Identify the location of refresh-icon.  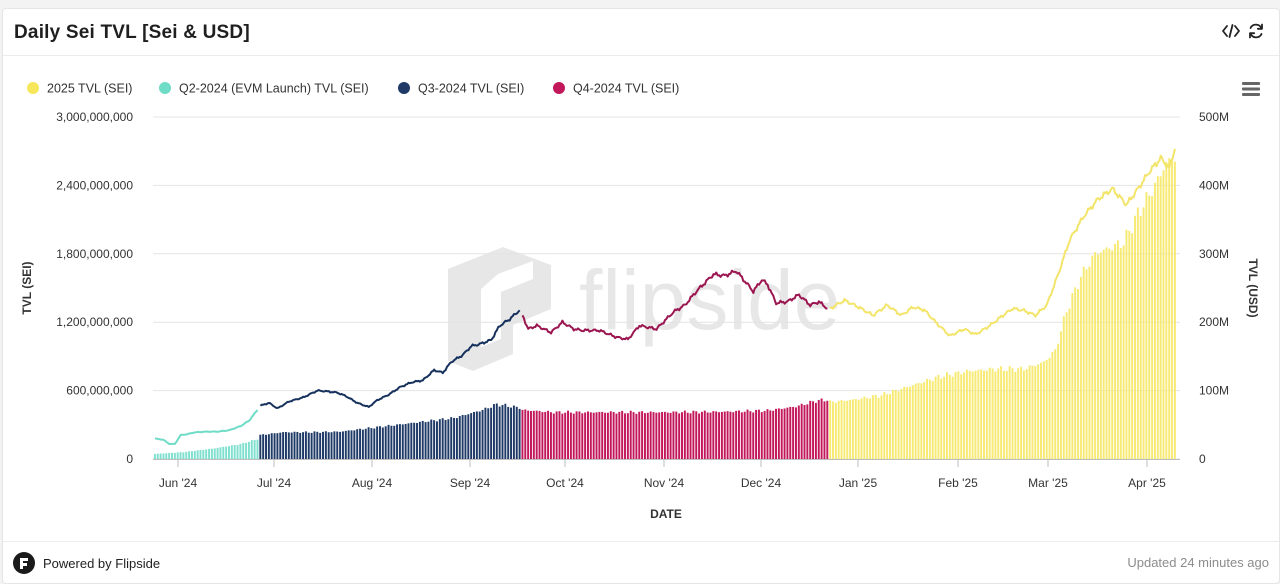
(1256, 31).